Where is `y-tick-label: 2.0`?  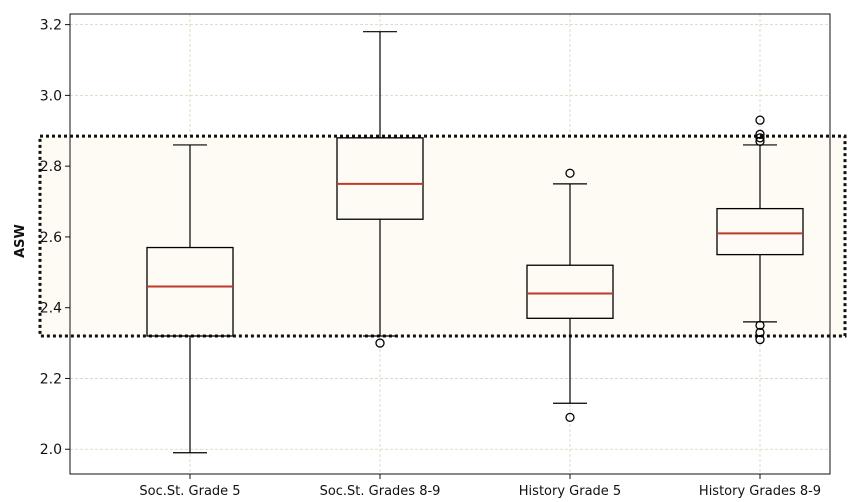
y-tick-label: 2.0 is located at coordinates (51, 450).